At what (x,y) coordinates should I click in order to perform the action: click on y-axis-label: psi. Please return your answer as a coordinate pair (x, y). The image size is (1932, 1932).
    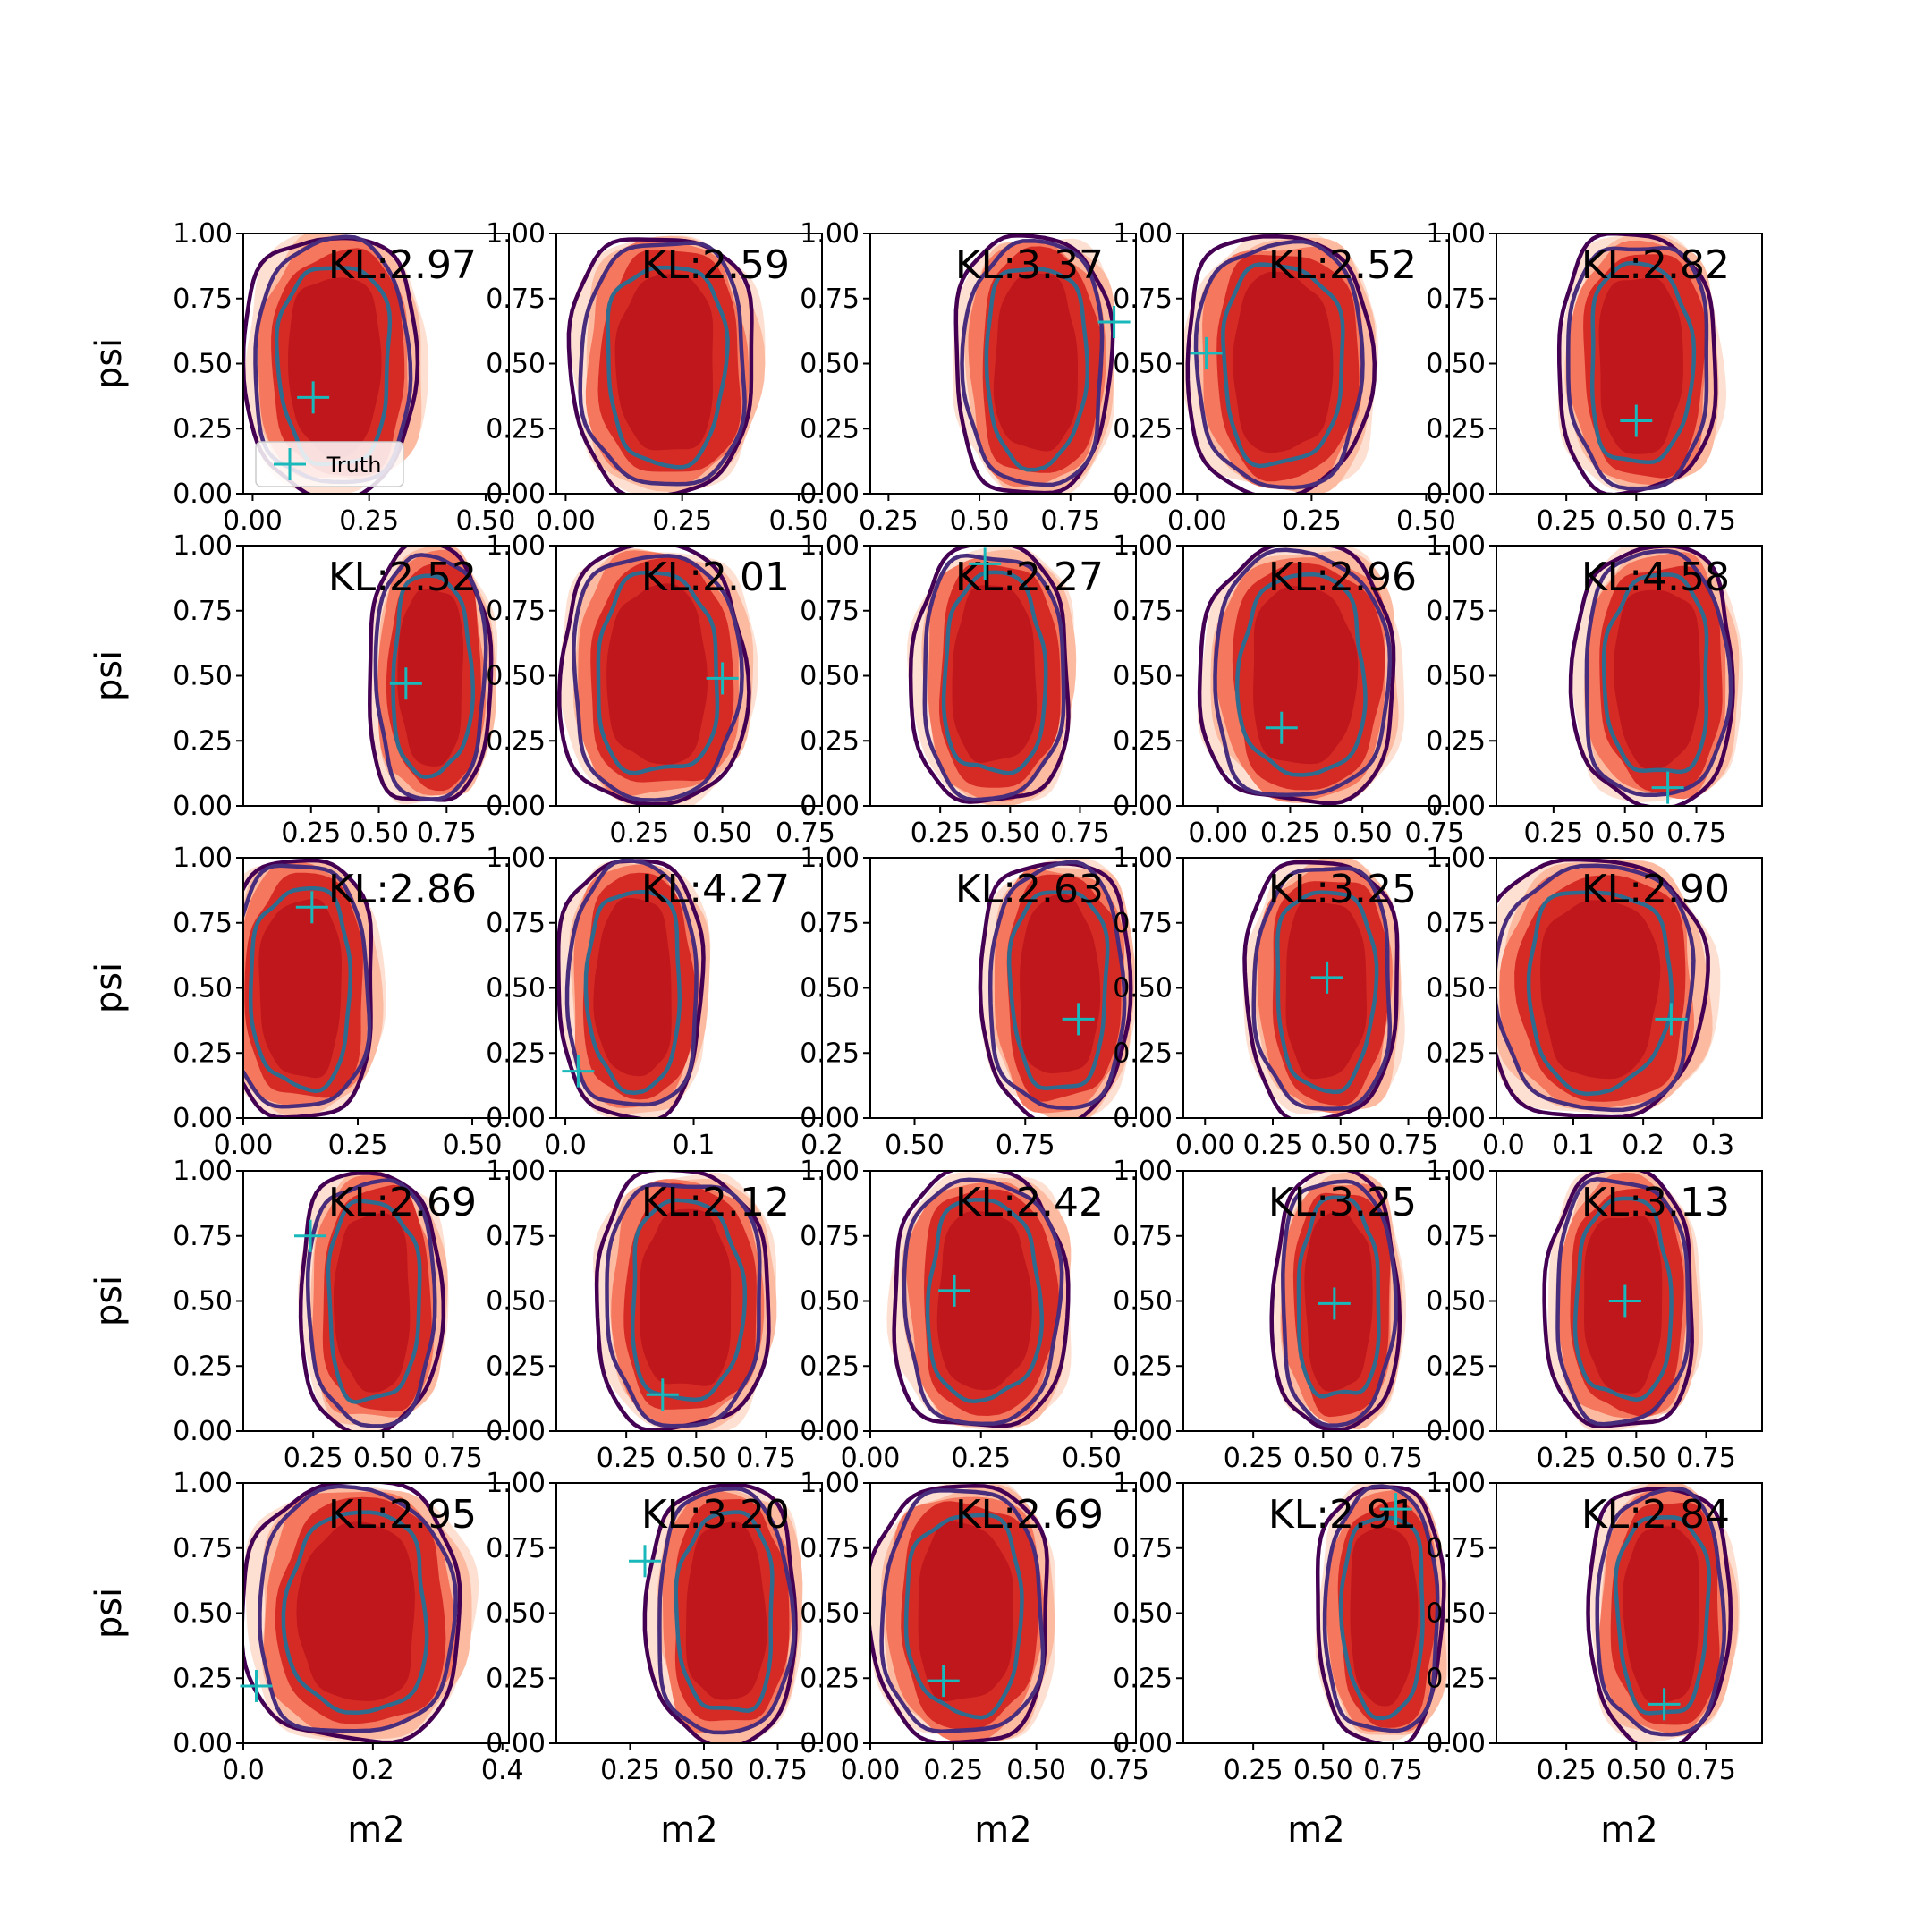
    Looking at the image, I should click on (109, 675).